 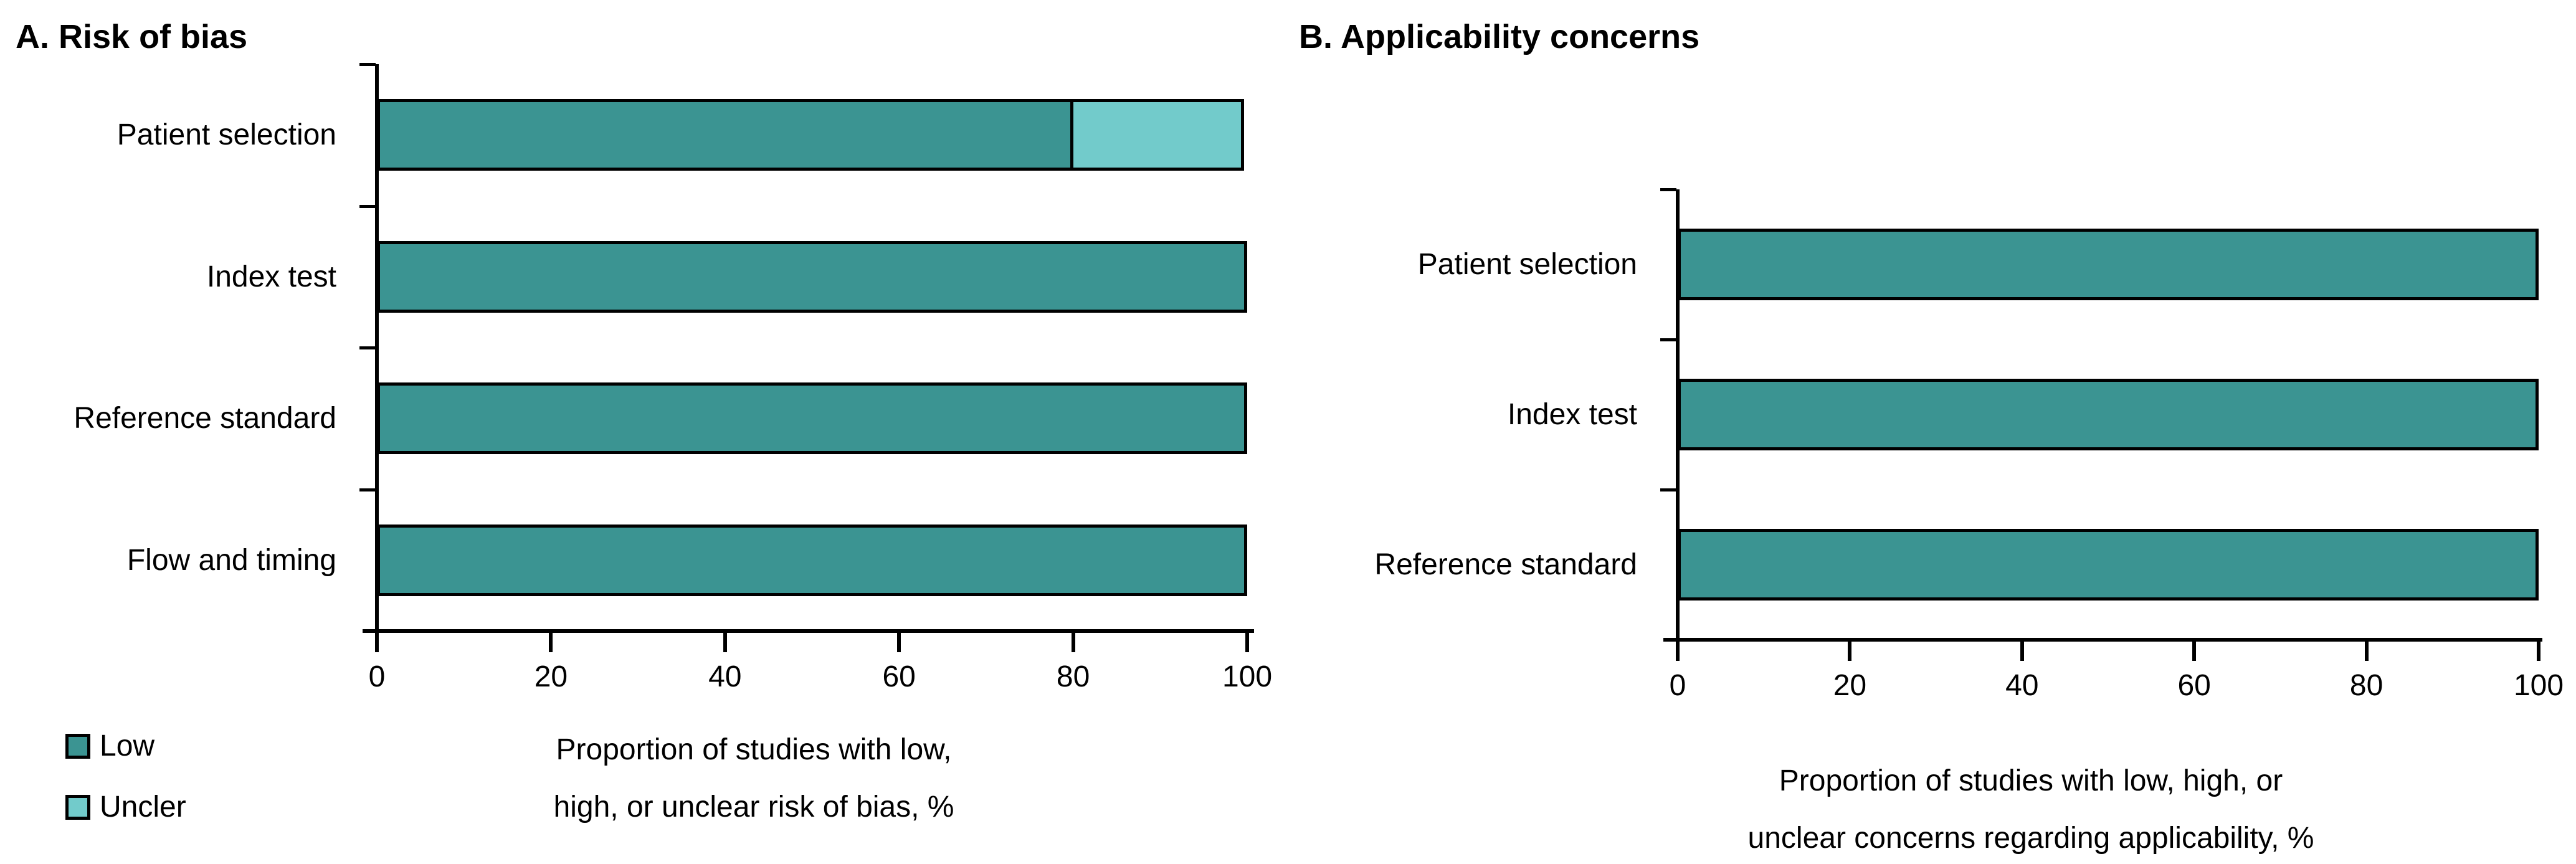 I want to click on legend-swatch-uncler, so click(x=77, y=808).